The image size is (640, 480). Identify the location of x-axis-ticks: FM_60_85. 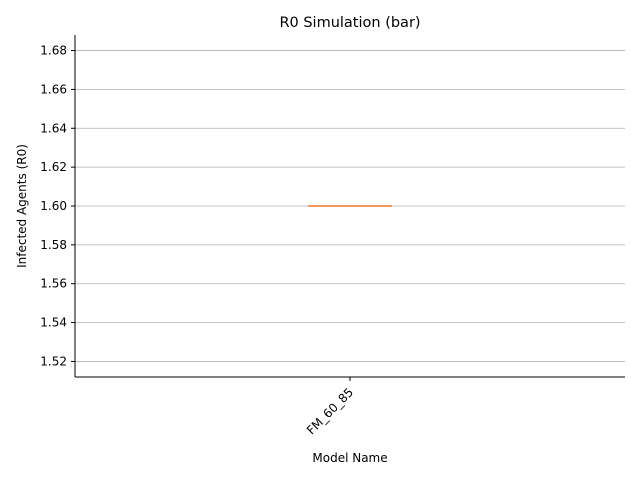
(330, 407).